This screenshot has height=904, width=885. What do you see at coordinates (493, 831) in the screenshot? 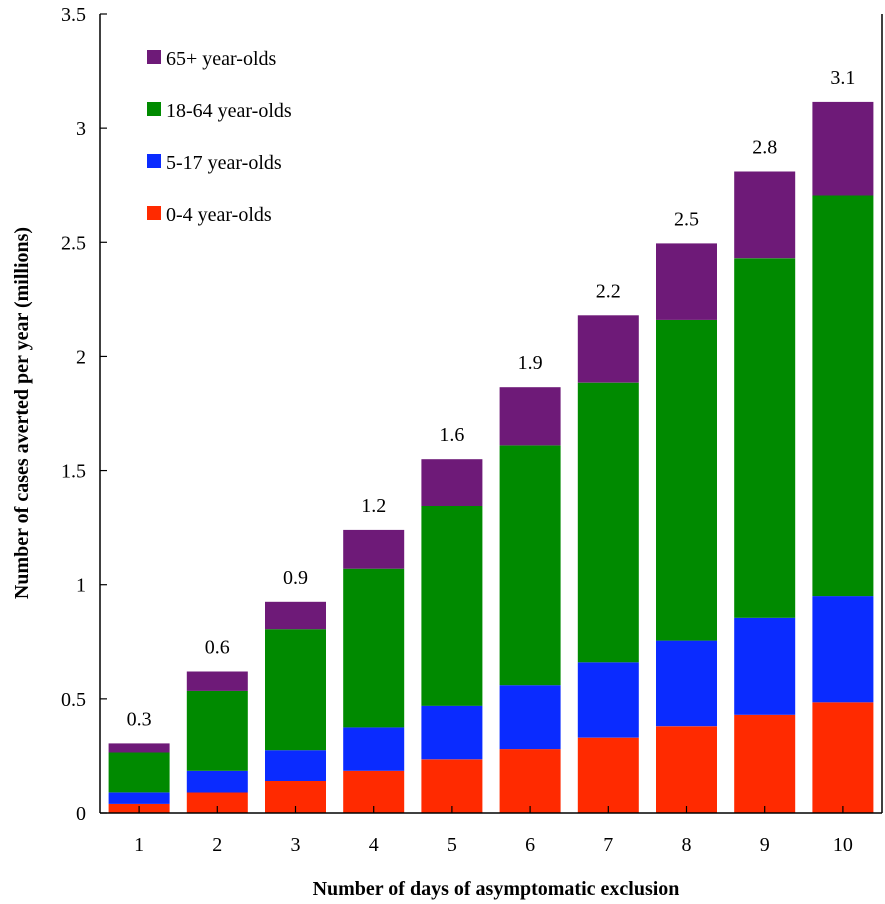
I see `x-ticks: 1 2 3 4 5 6 7 8 9 10` at bounding box center [493, 831].